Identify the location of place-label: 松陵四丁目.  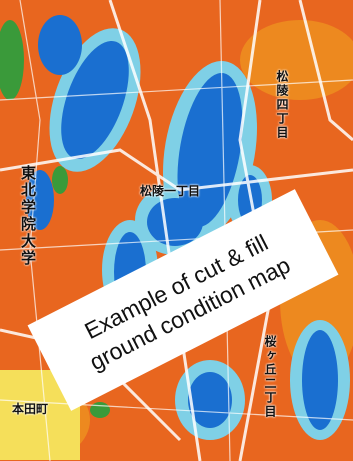
(282, 105).